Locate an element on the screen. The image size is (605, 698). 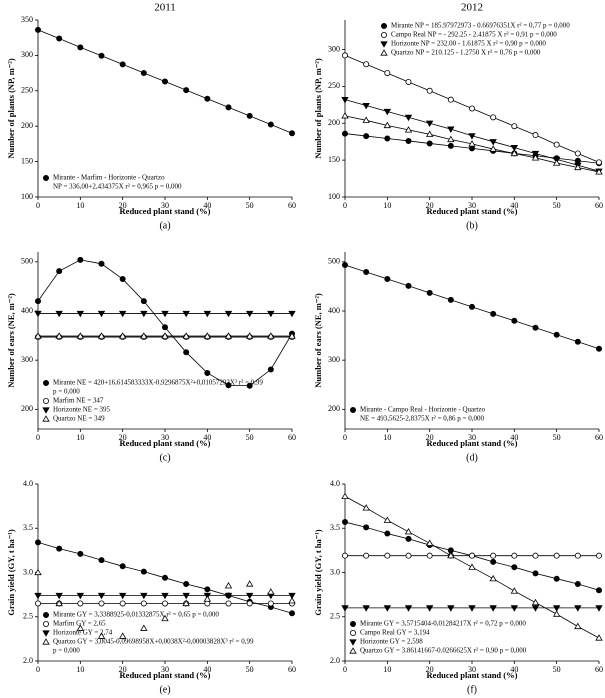
y-tick-label: 150 is located at coordinates (334, 159).